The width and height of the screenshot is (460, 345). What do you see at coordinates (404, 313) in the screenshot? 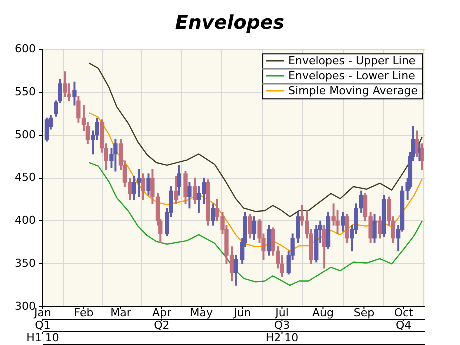
I see `x-tick-label: Oct` at bounding box center [404, 313].